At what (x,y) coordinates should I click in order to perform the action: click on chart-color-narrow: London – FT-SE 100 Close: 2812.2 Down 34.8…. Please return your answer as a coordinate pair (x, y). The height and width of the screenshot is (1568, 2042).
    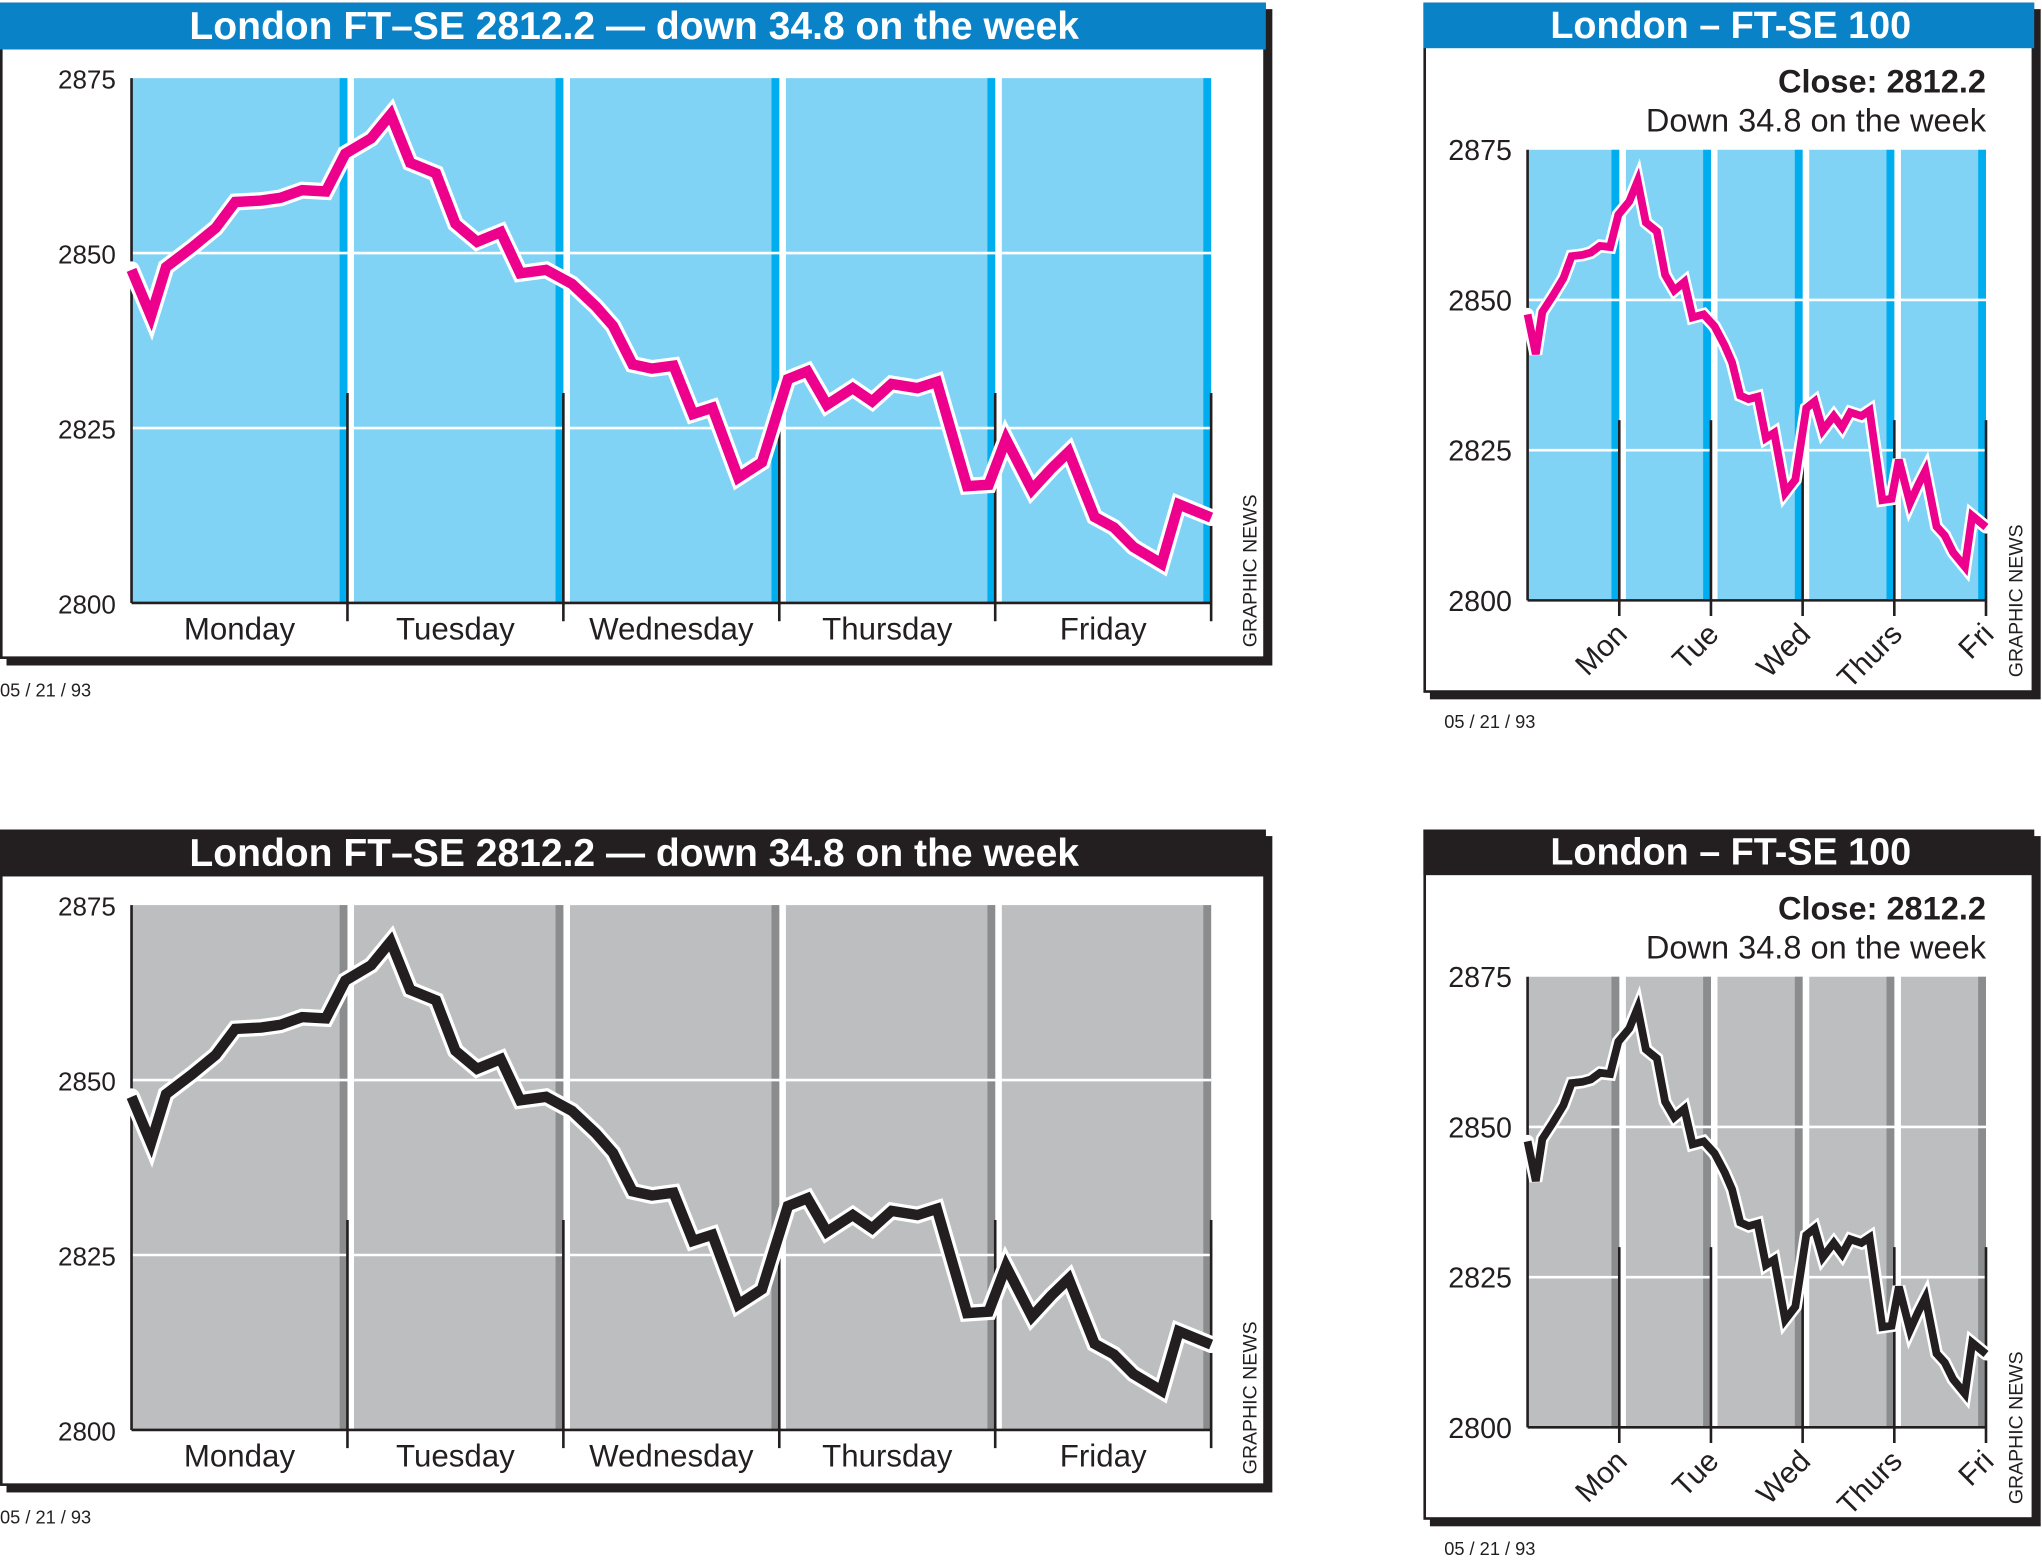
    Looking at the image, I should click on (1732, 367).